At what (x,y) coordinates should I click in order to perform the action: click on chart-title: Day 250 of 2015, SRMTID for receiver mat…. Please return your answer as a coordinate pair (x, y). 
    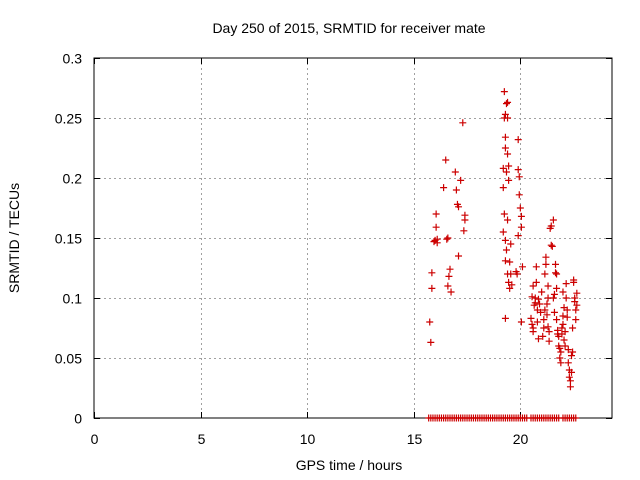
    Looking at the image, I should click on (348, 28).